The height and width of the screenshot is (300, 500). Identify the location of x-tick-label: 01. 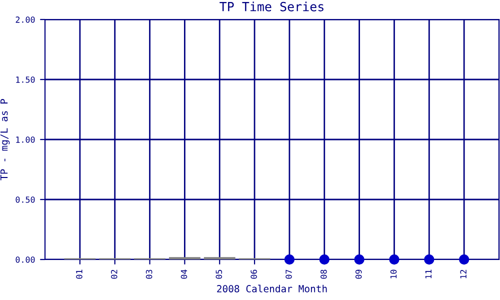
(79, 274).